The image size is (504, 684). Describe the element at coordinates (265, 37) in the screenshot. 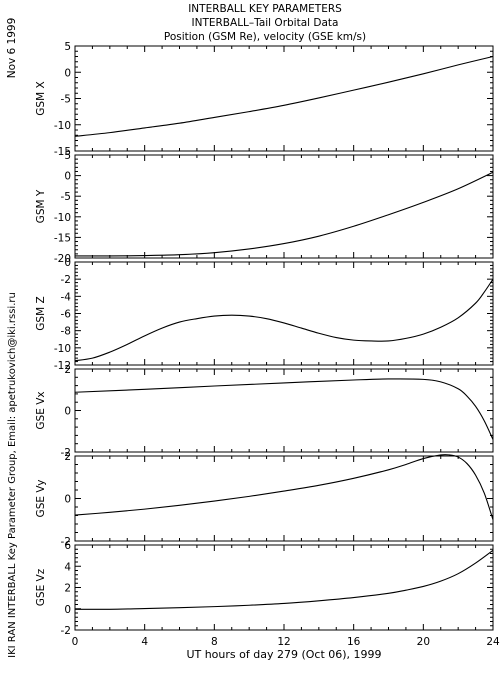

I see `title-line-3: Position (GSM Re), velocity (GSE km/s)` at that location.